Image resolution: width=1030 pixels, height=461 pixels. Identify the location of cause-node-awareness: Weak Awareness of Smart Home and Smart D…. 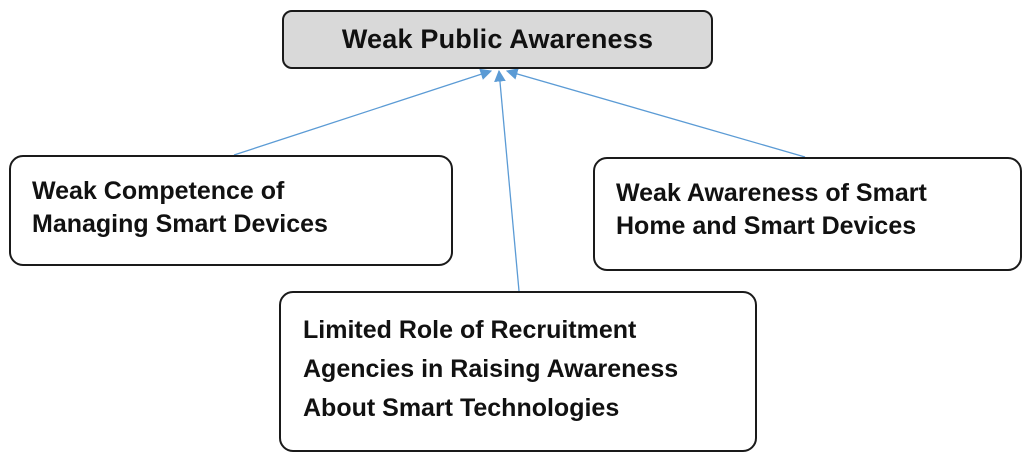
(807, 214).